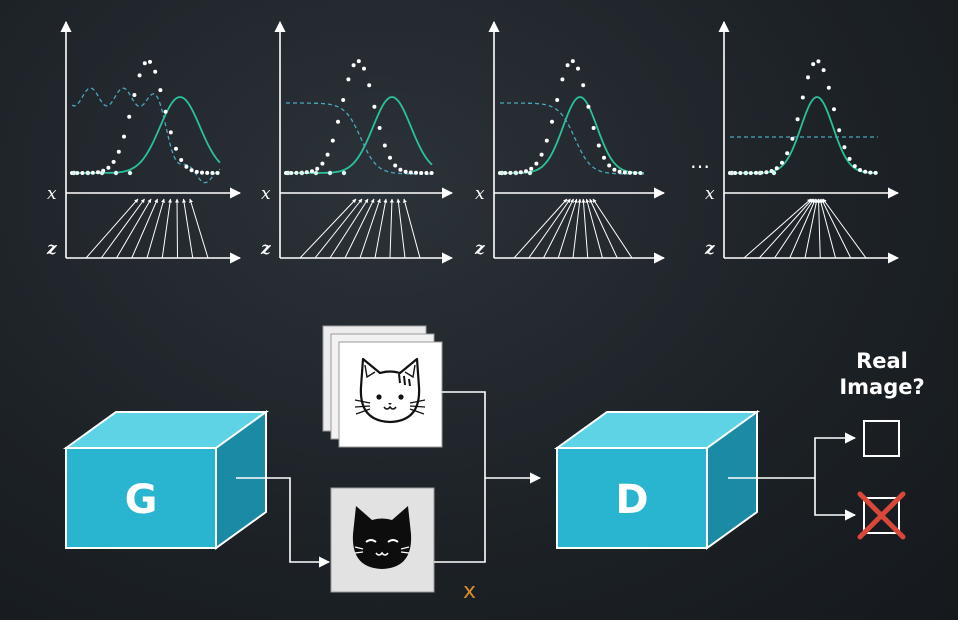  Describe the element at coordinates (283, 522) in the screenshot. I see `g-to-fake-arrow` at that location.